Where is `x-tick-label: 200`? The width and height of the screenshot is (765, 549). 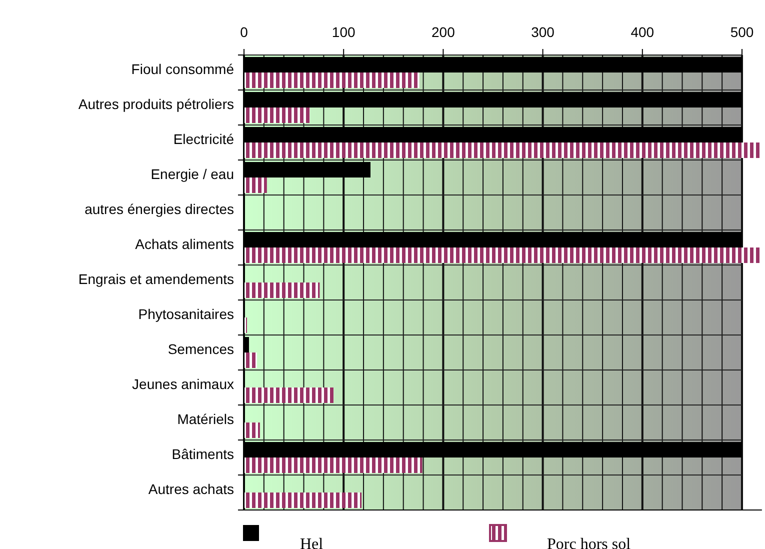
x-tick-label: 200 is located at coordinates (444, 32).